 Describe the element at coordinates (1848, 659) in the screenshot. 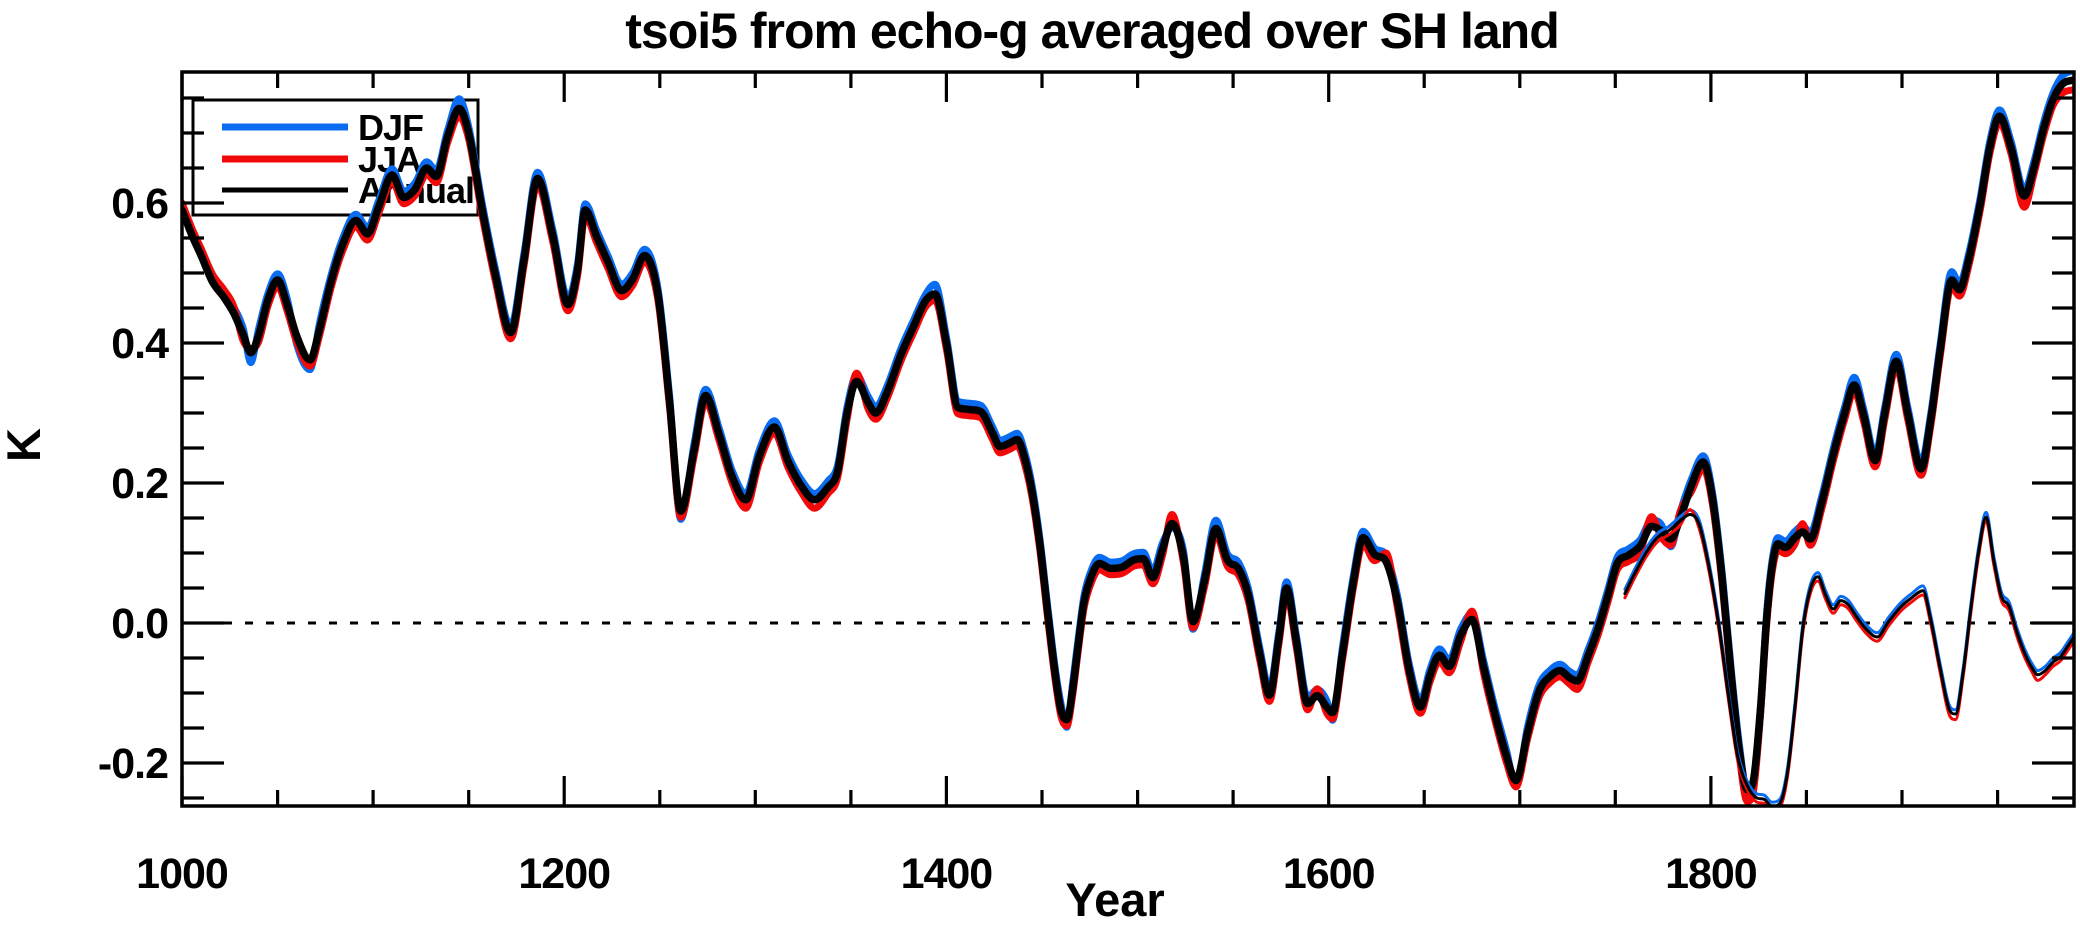

I see `annual-thin-series-line` at that location.